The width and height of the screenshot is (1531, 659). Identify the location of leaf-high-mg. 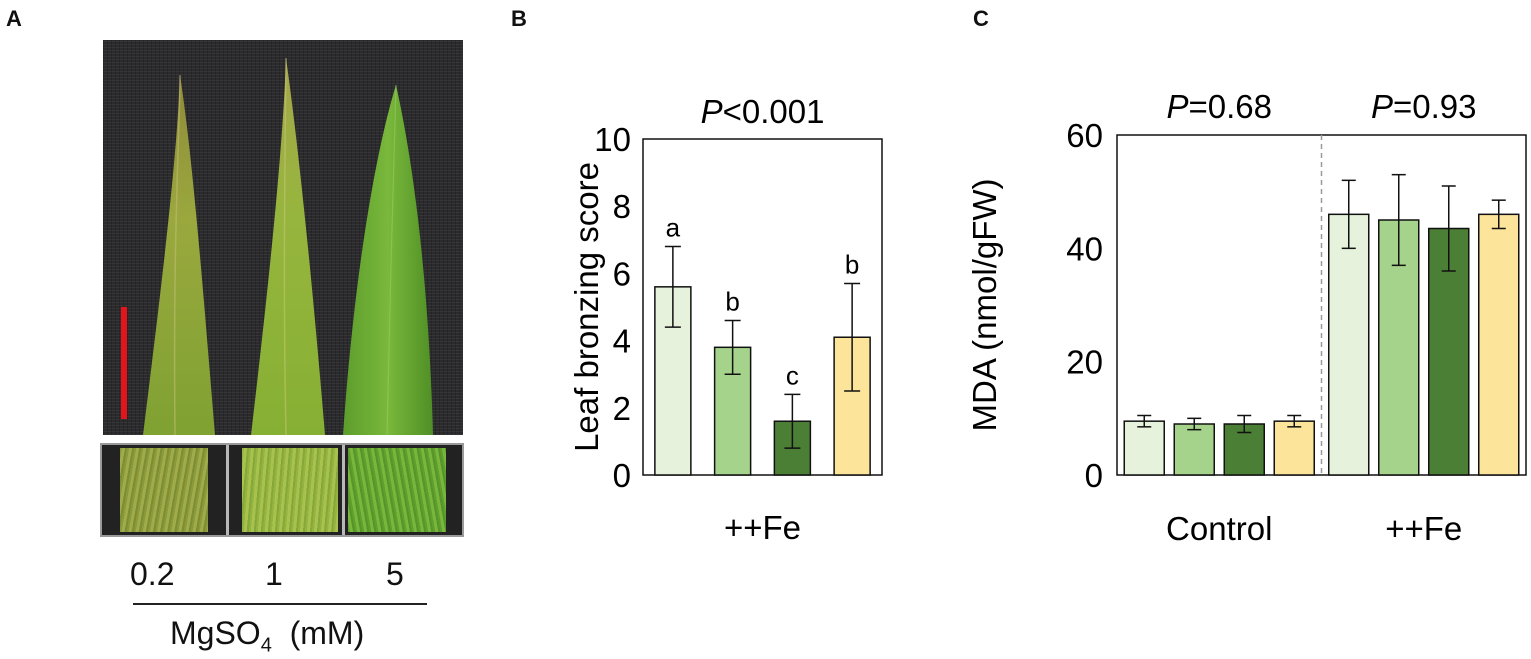
(388, 260).